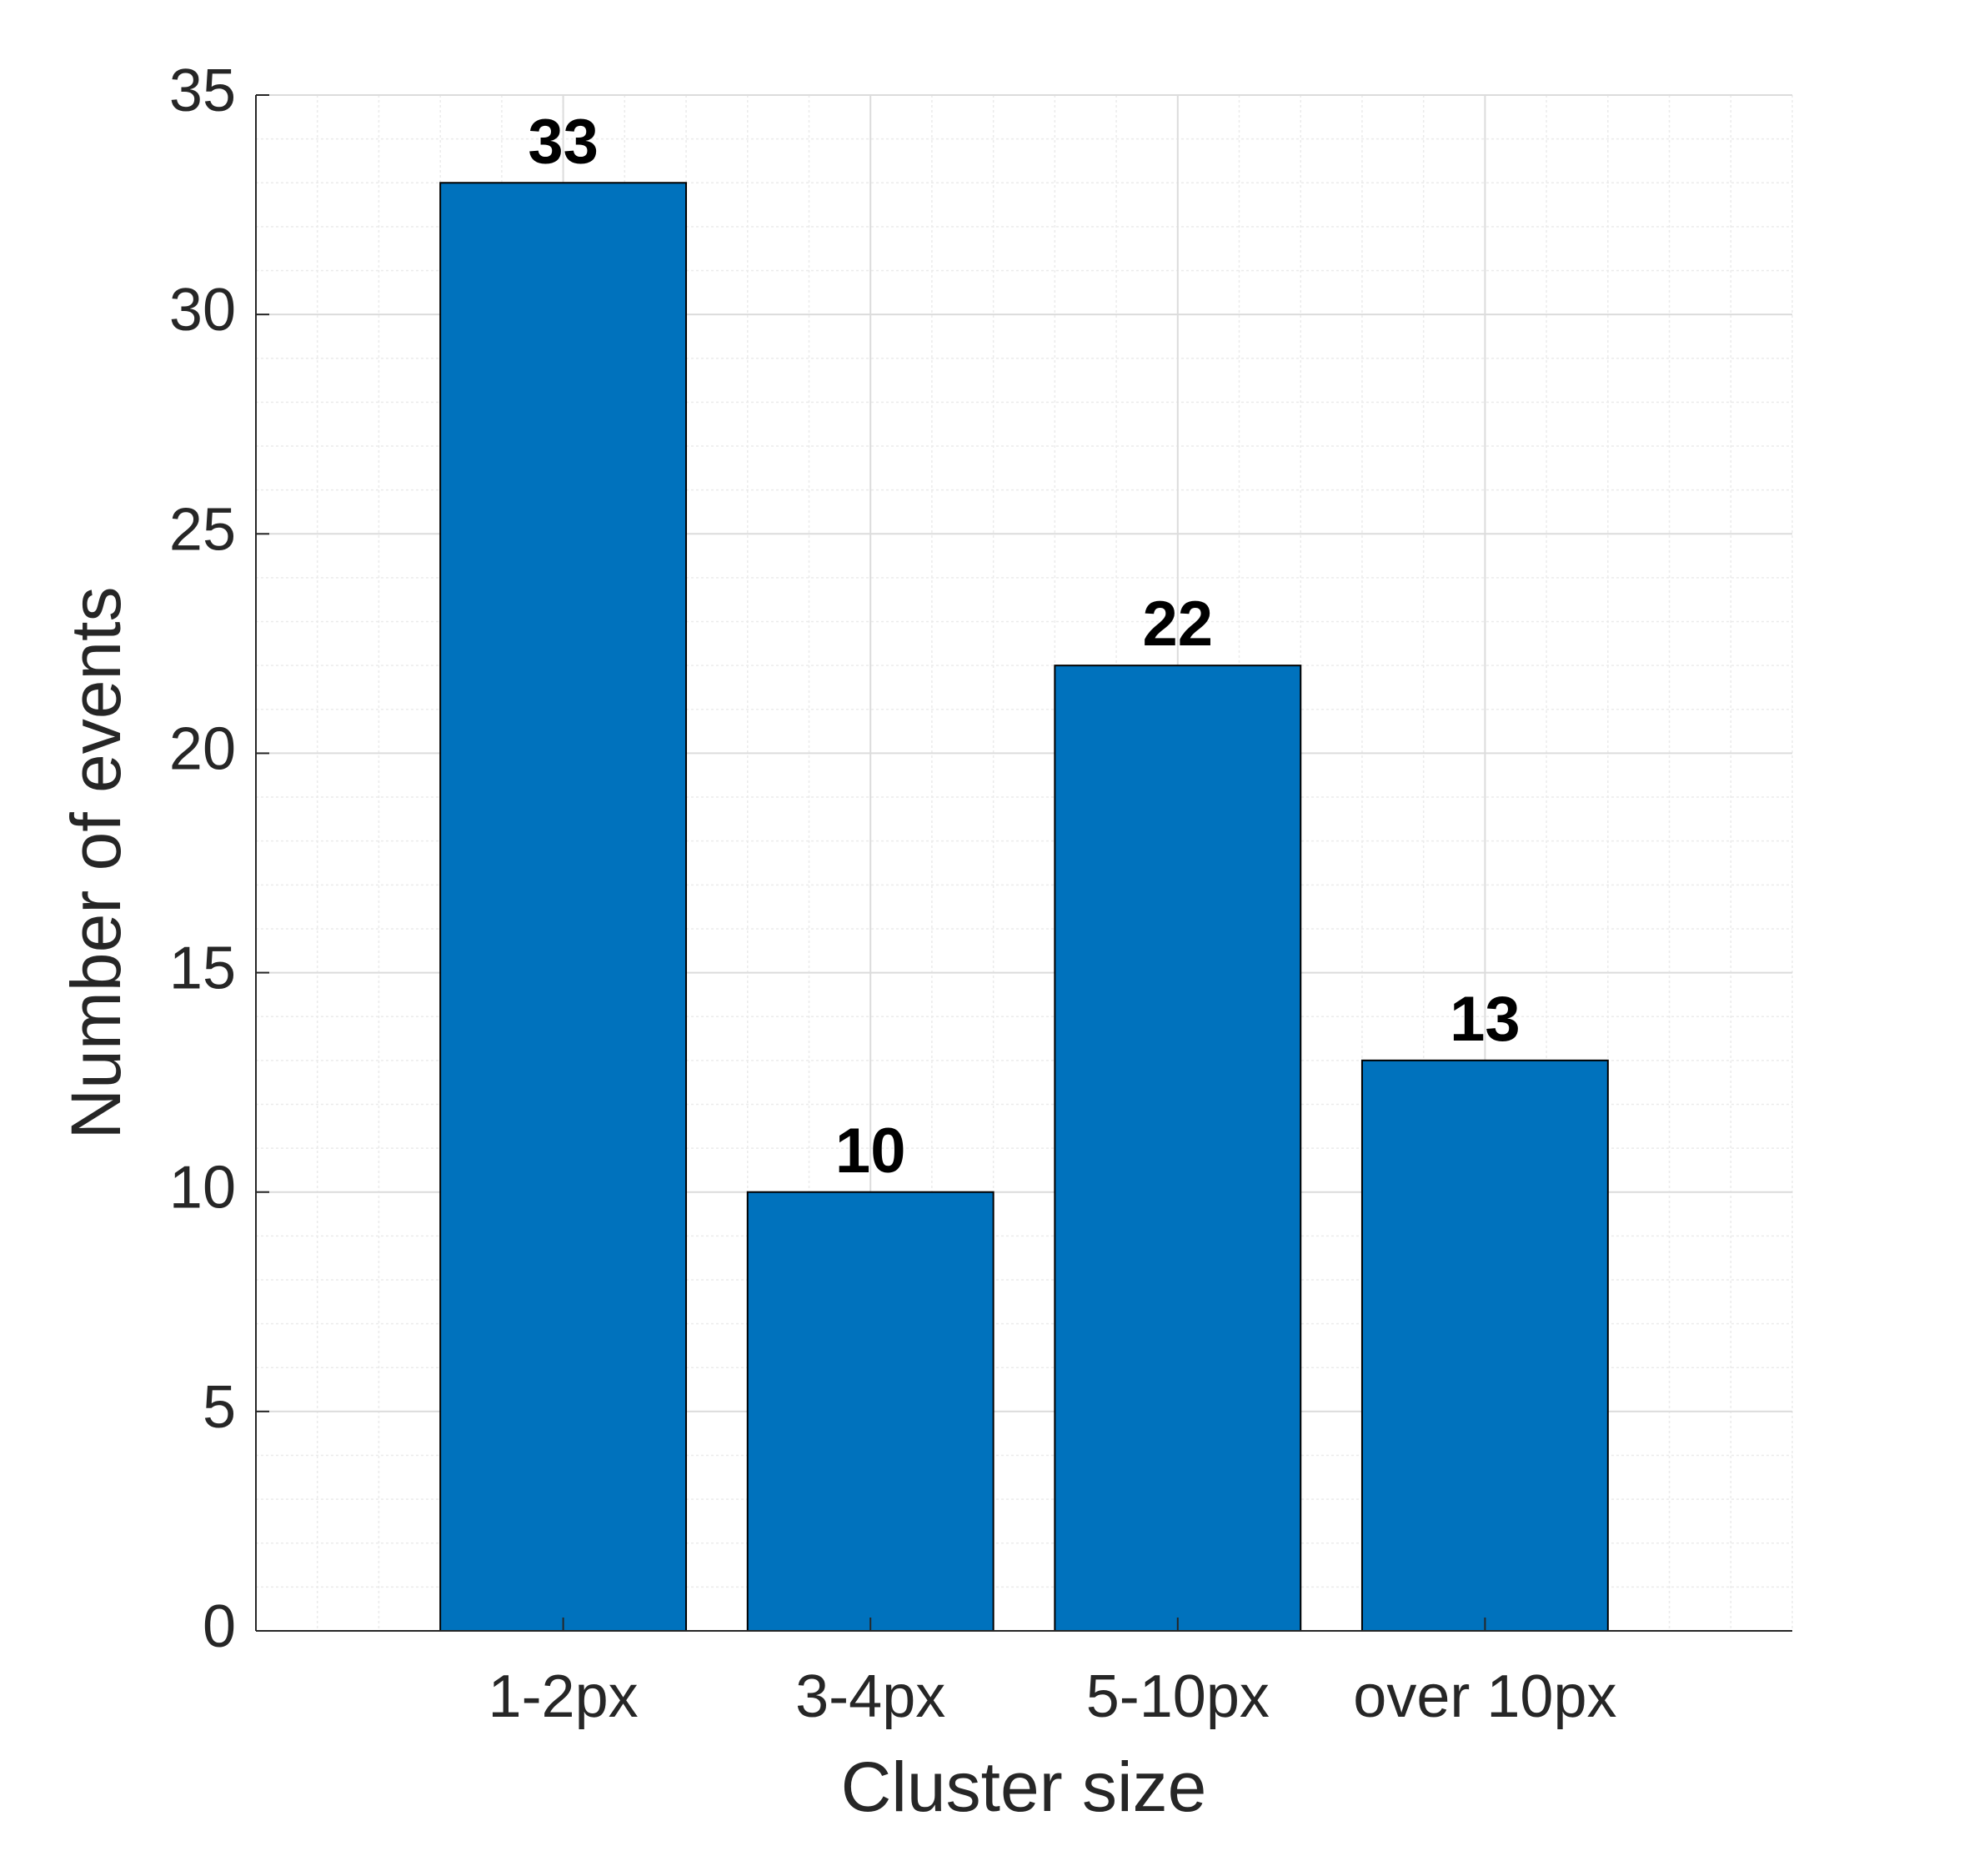 Image resolution: width=1969 pixels, height=1876 pixels. I want to click on x-tick-label: 1-2px, so click(563, 1696).